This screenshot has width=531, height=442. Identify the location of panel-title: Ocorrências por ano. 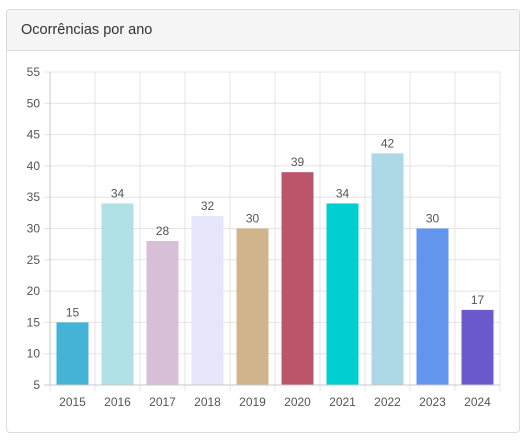
(87, 30).